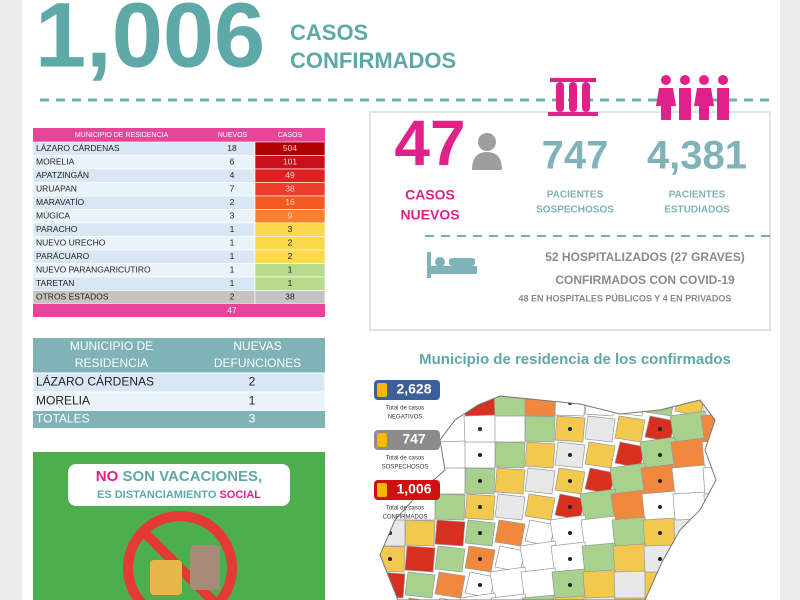 This screenshot has height=600, width=800. I want to click on banner-line: NO SON VACACIONES,, so click(179, 476).